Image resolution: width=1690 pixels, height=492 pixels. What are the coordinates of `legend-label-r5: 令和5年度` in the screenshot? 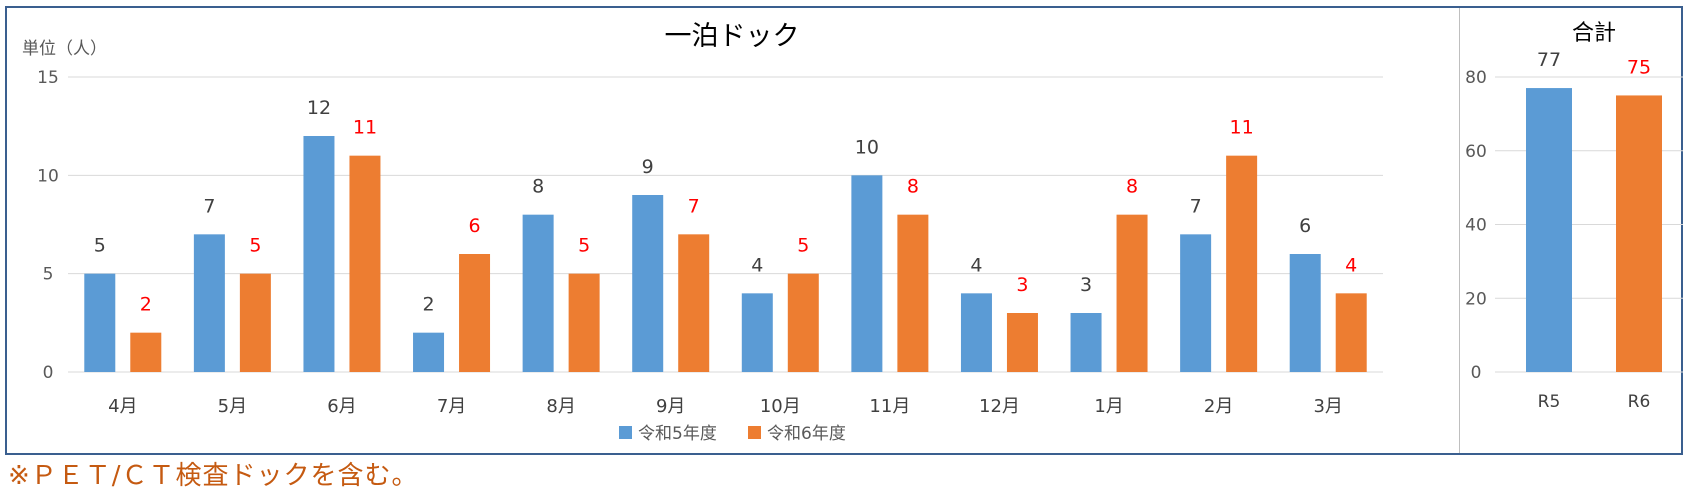 It's located at (677, 434).